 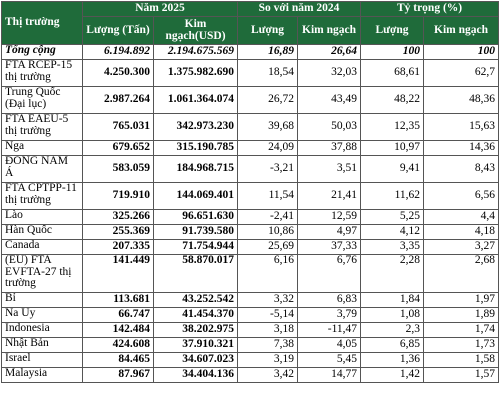 What do you see at coordinates (268, 330) in the screenshot?
I see `cmp-qty-cell: 3,18` at bounding box center [268, 330].